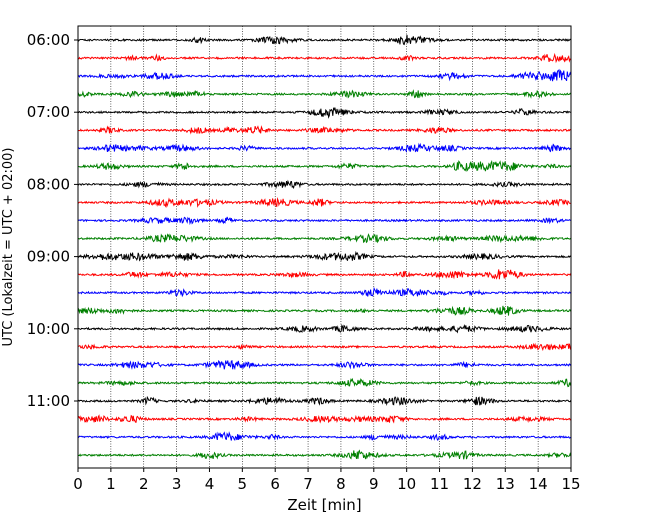 This screenshot has width=650, height=520. Describe the element at coordinates (48, 112) in the screenshot. I see `y-tick-label: 07:00` at that location.